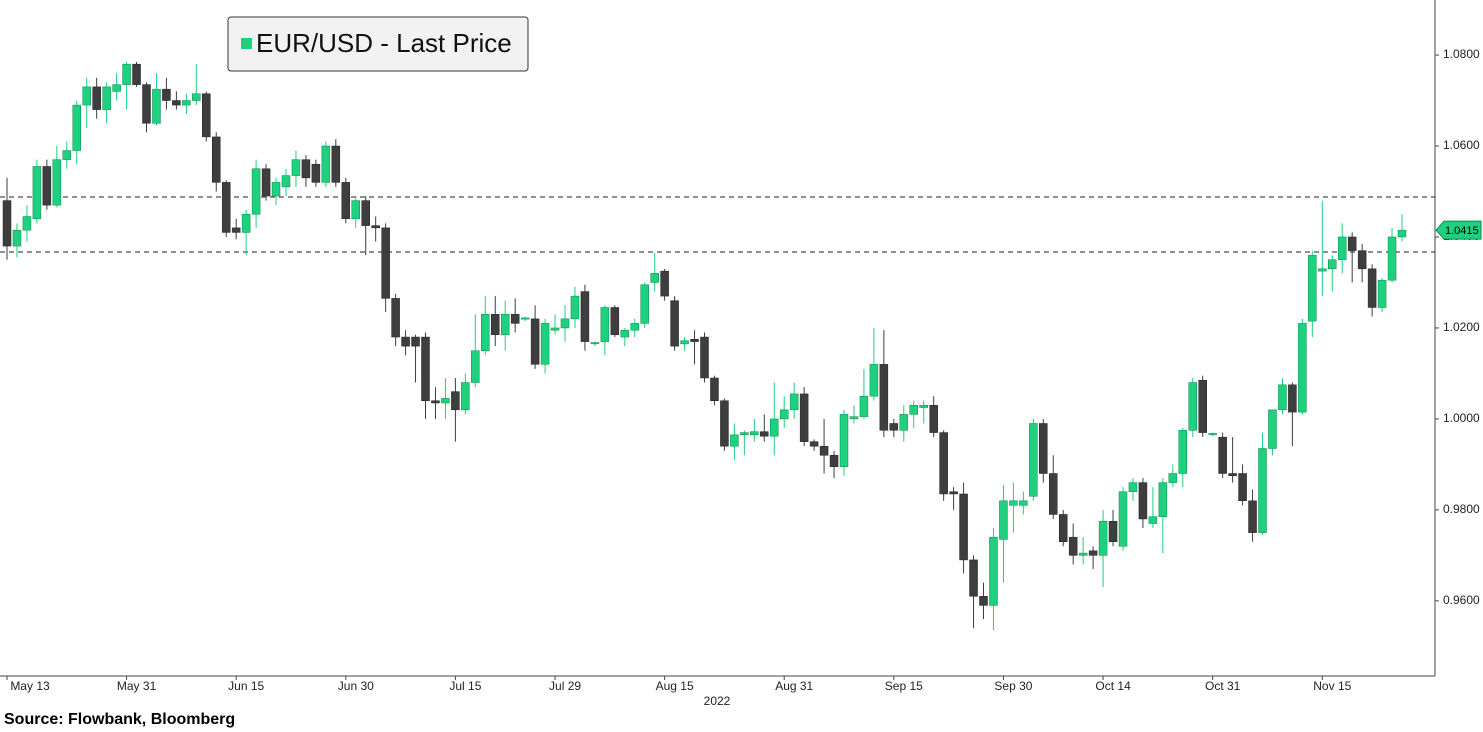 This screenshot has width=1483, height=732. I want to click on last-price-tag, so click(1458, 230).